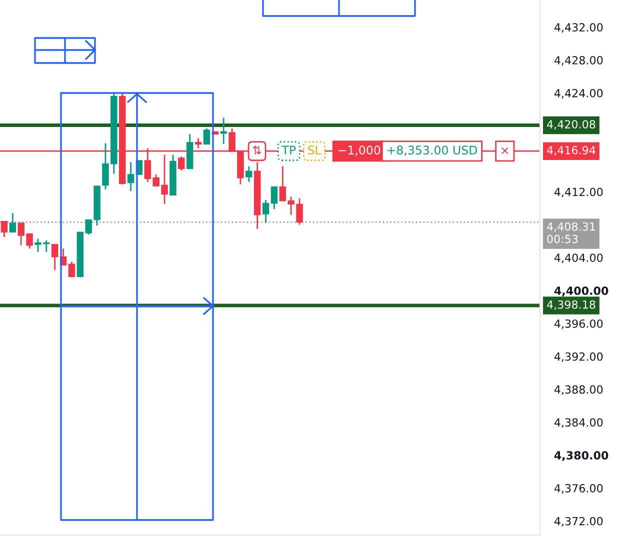 The height and width of the screenshot is (545, 627). I want to click on y-tick-label: 4,400.00, so click(581, 291).